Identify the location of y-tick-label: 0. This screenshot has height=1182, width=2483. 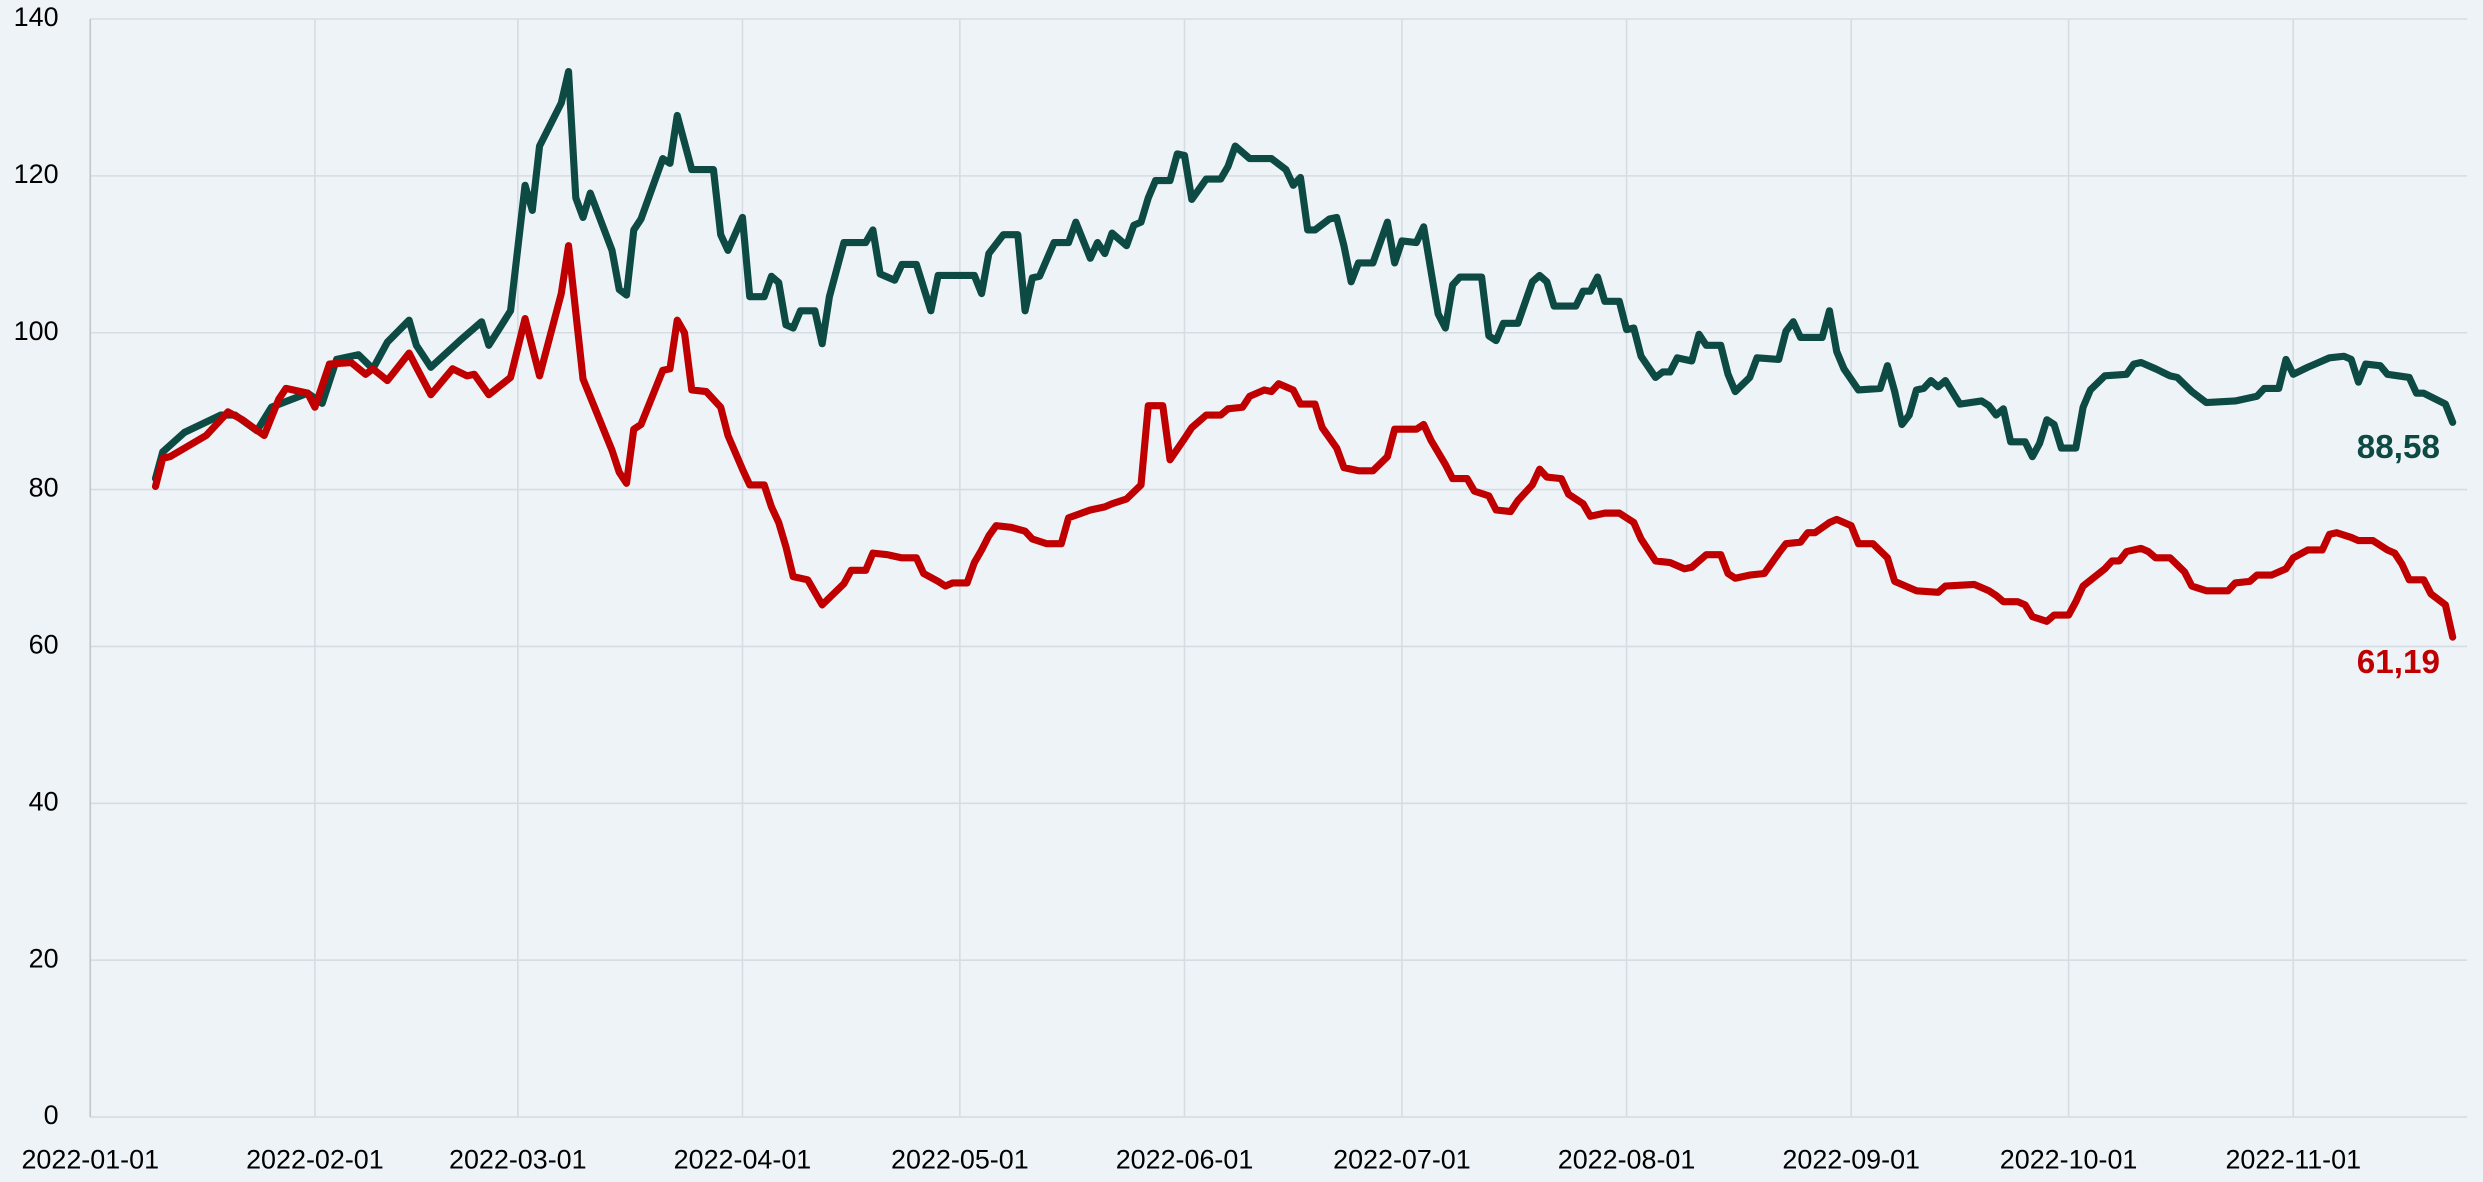
(51, 1115).